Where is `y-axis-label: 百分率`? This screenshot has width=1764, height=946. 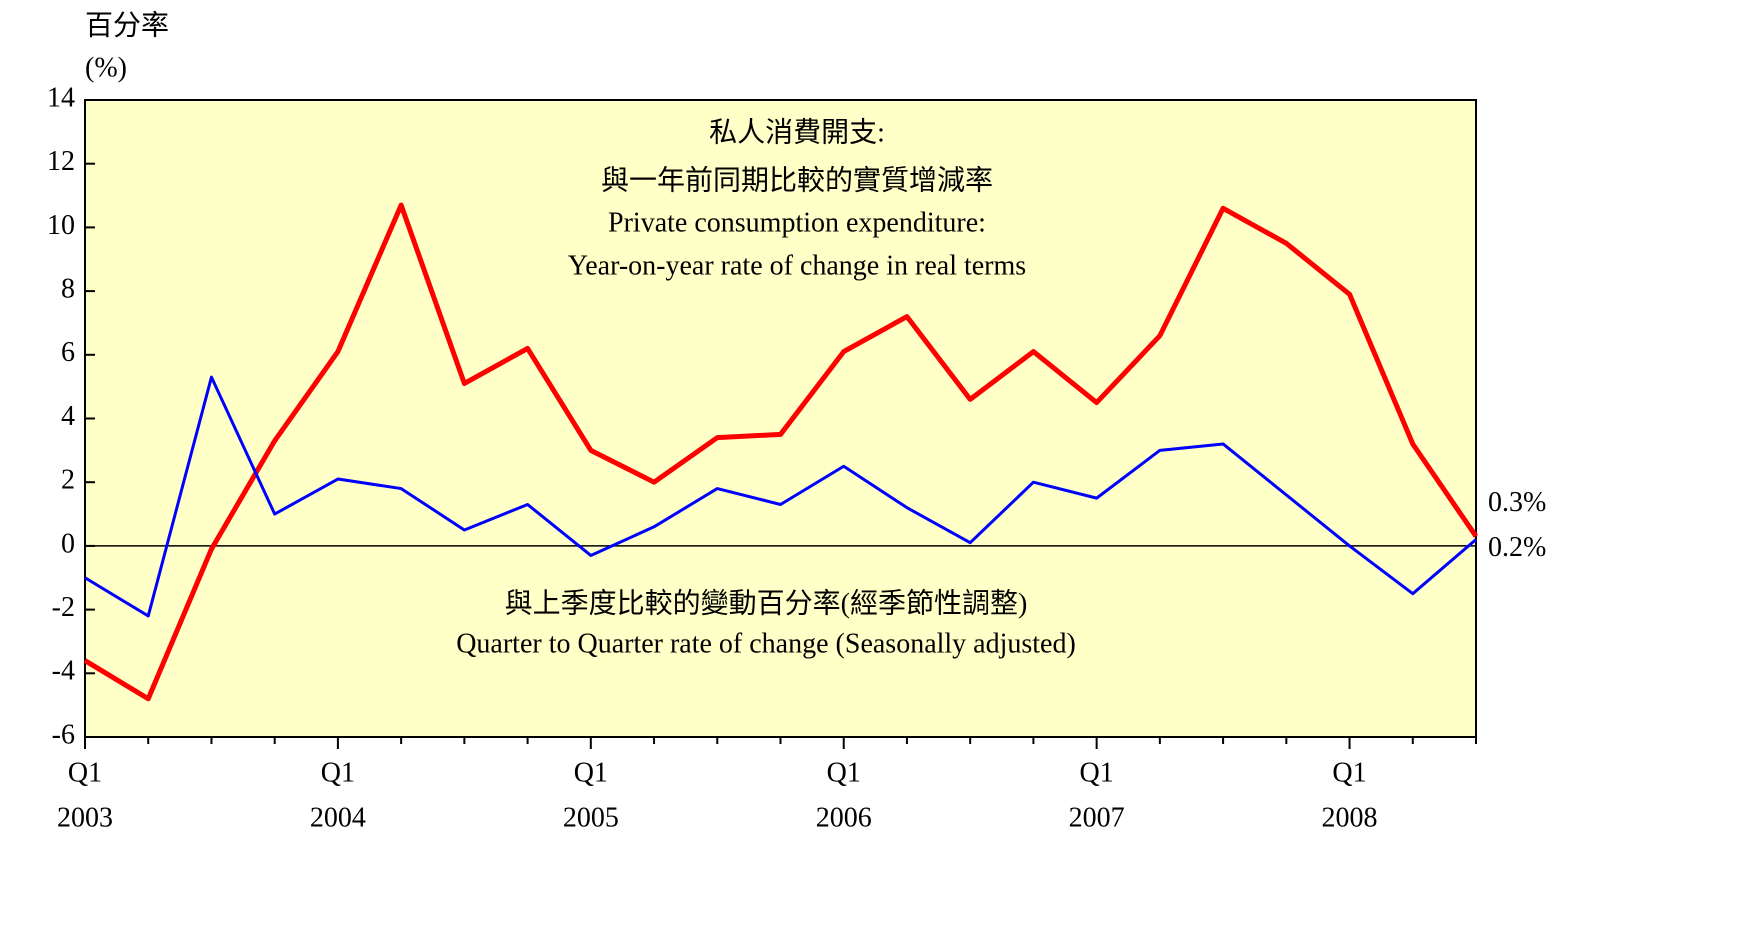 y-axis-label: 百分率 is located at coordinates (127, 25).